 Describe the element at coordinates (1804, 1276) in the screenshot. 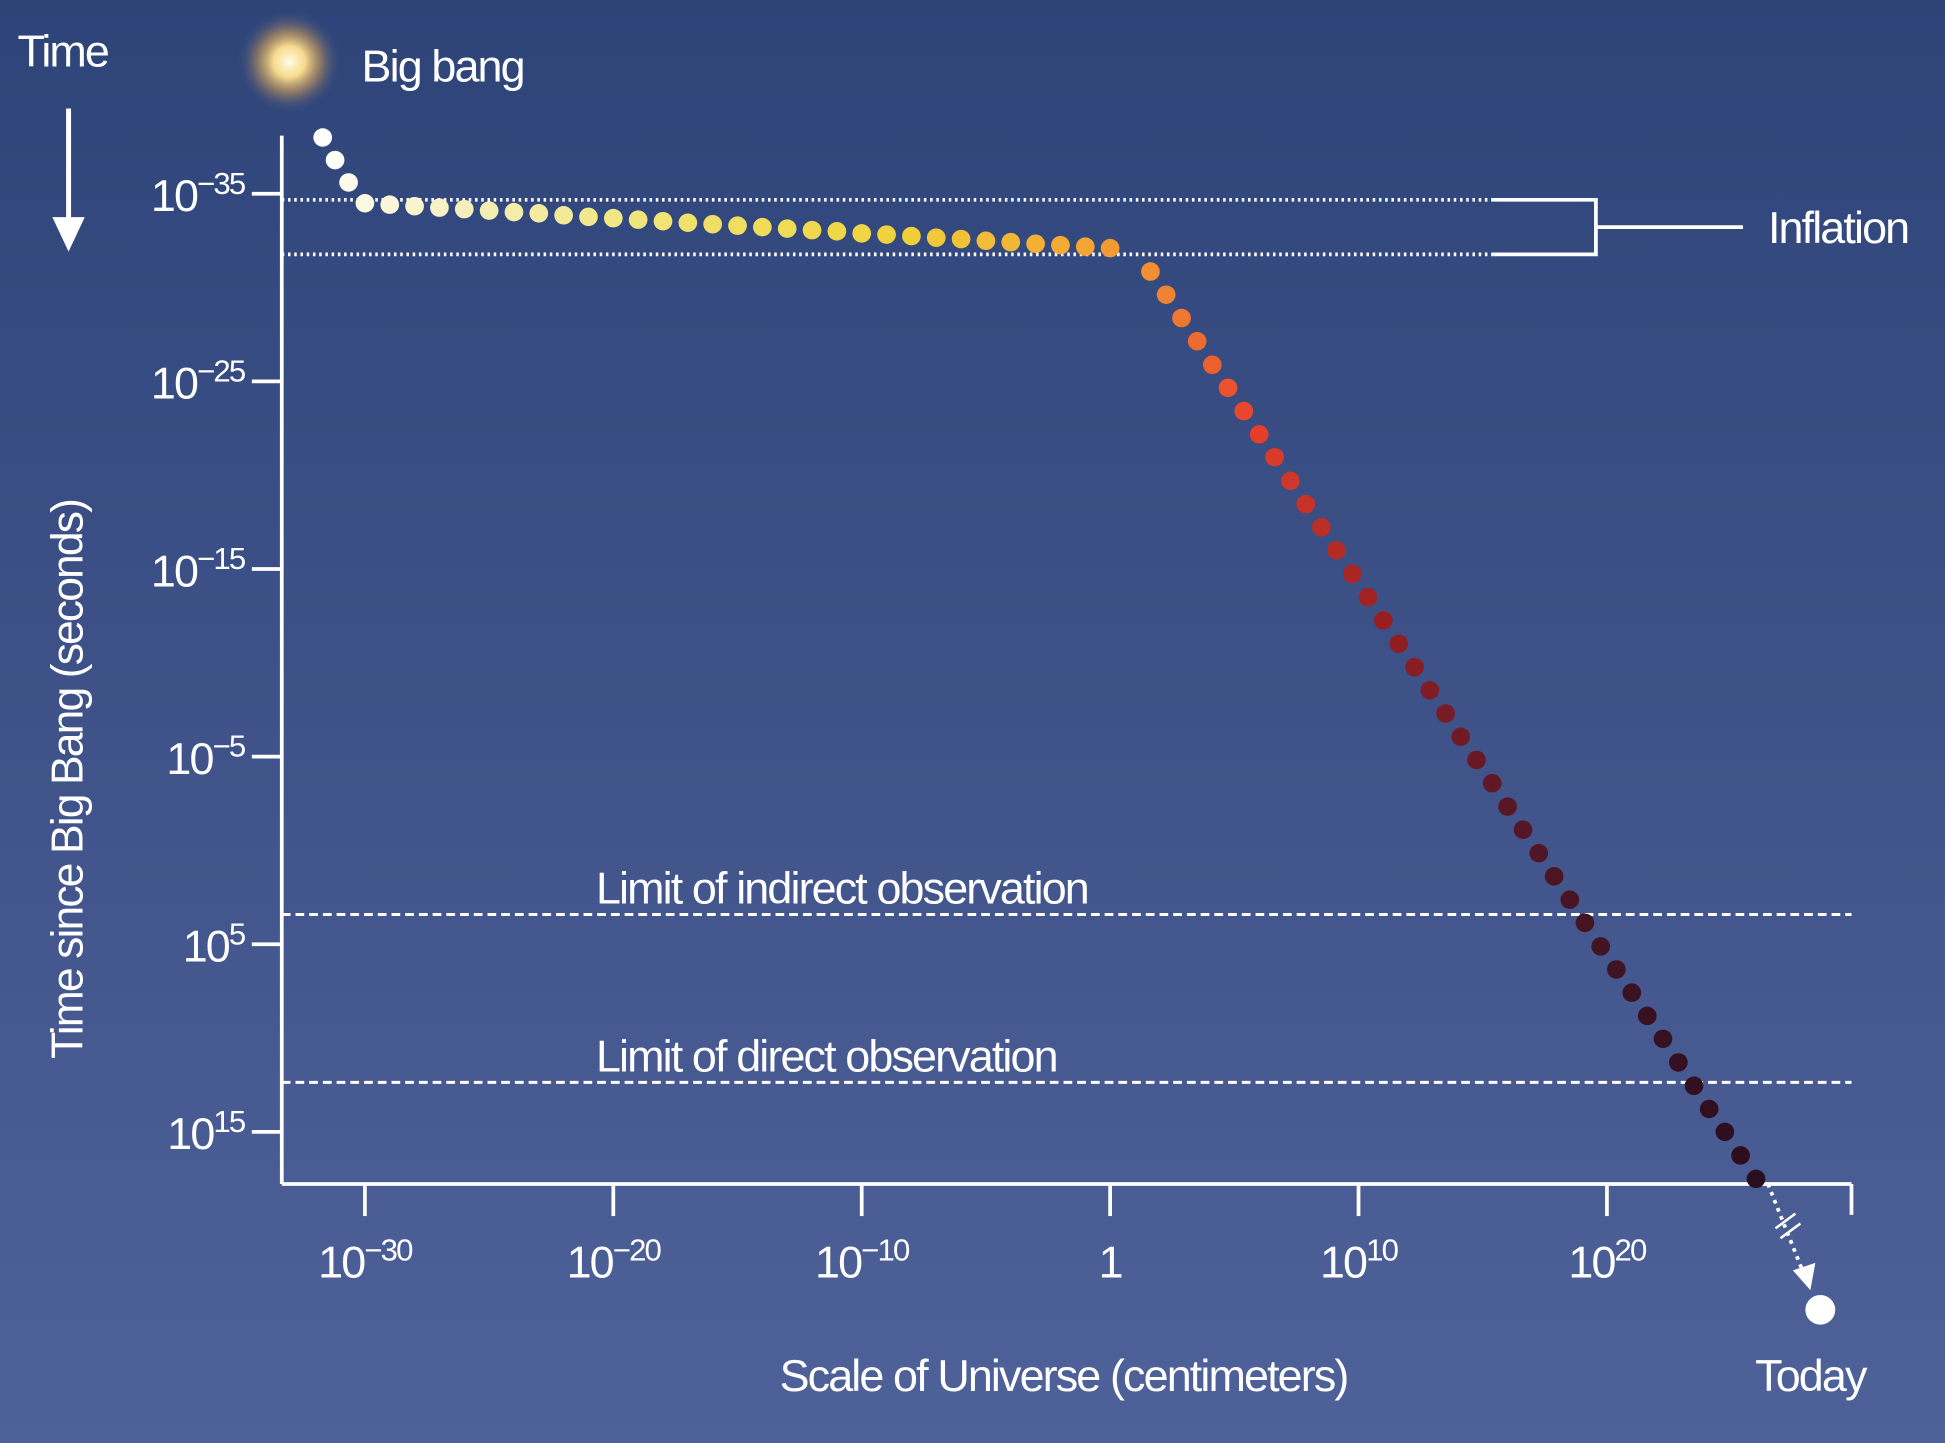

I see `today-arrow-head` at that location.